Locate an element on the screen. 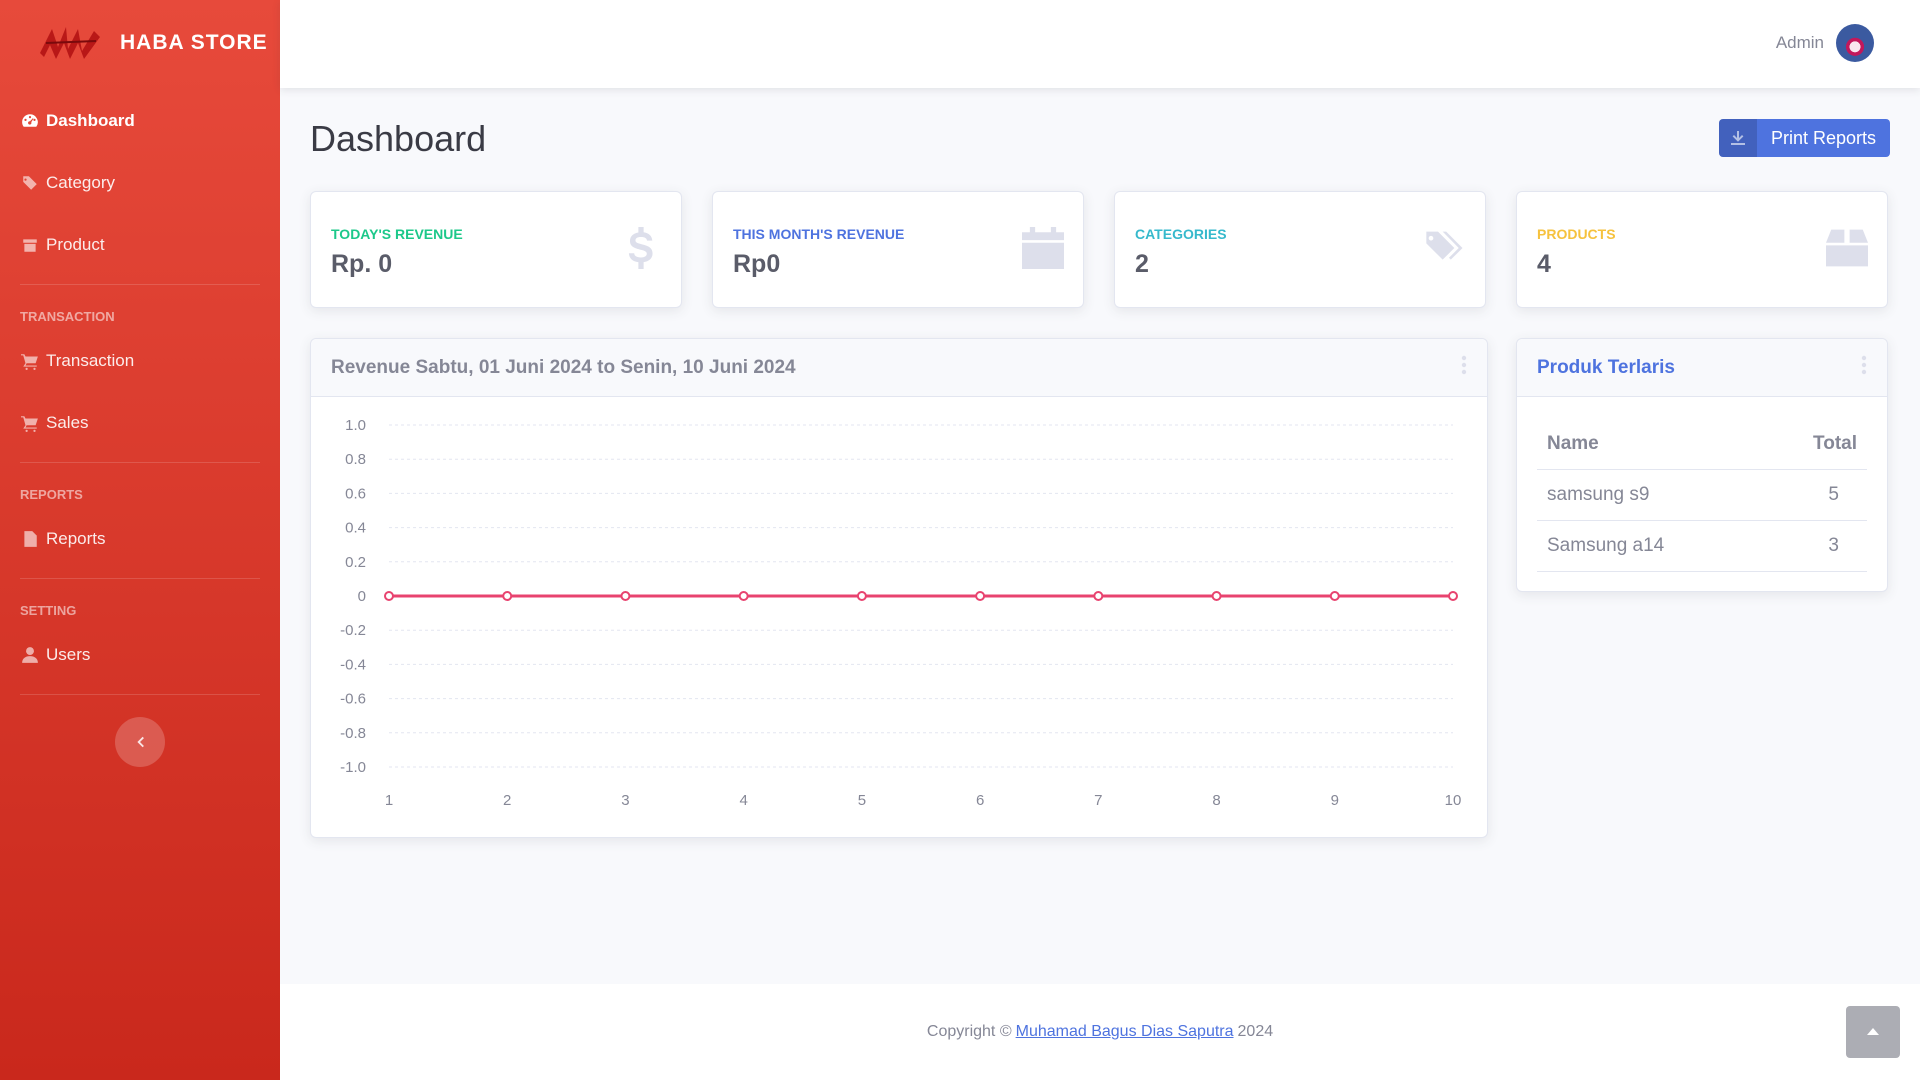 The image size is (1920, 1080). column-header-total: Total is located at coordinates (1814, 444).